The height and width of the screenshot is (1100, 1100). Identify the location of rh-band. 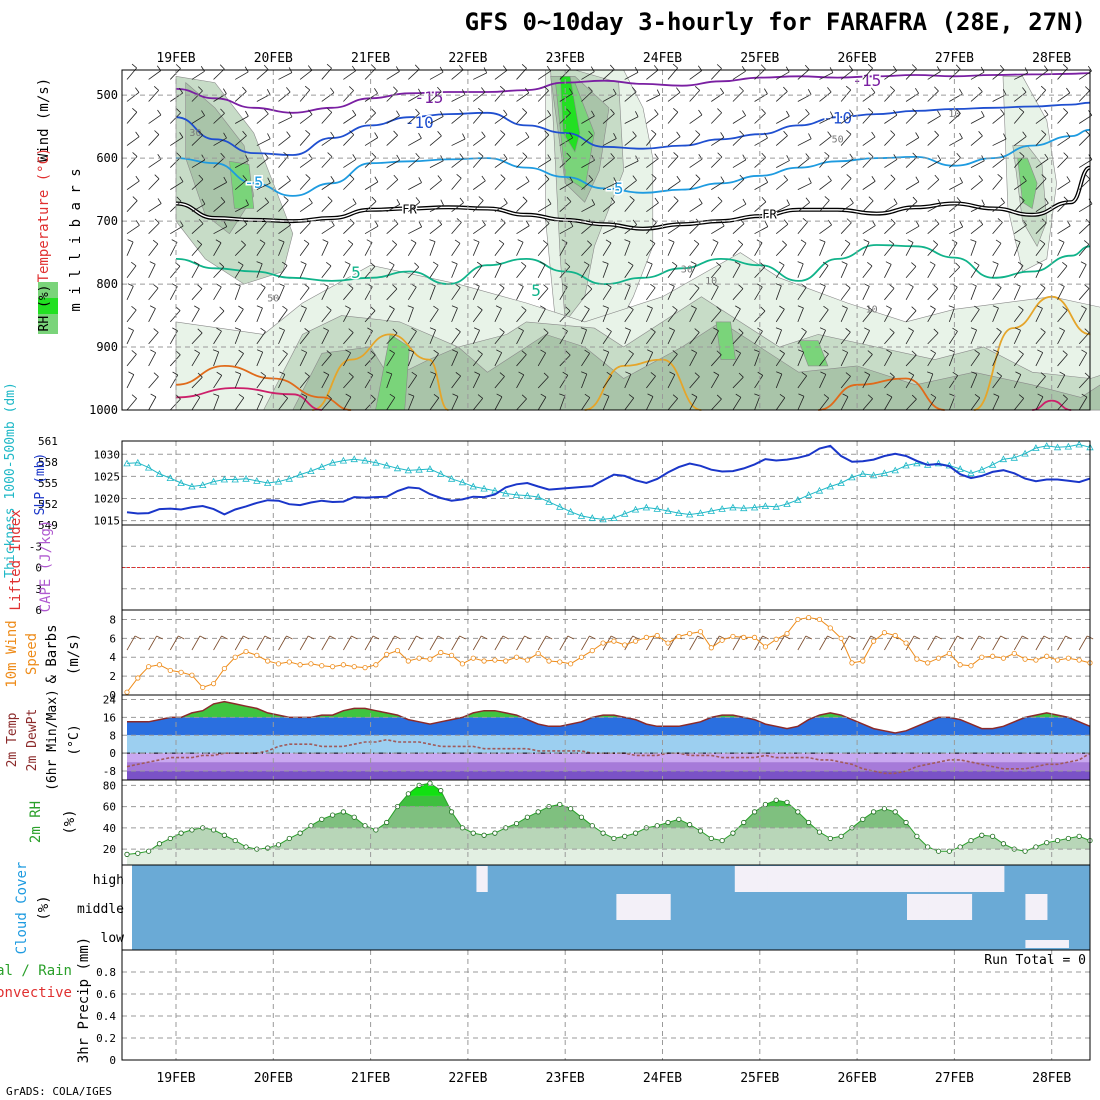
(608, 801).